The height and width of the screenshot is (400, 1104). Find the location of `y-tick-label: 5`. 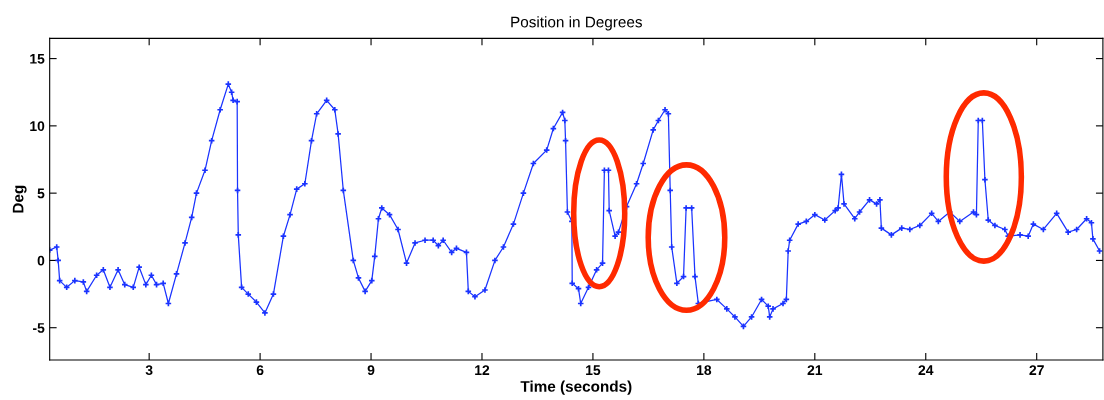

y-tick-label: 5 is located at coordinates (41, 193).